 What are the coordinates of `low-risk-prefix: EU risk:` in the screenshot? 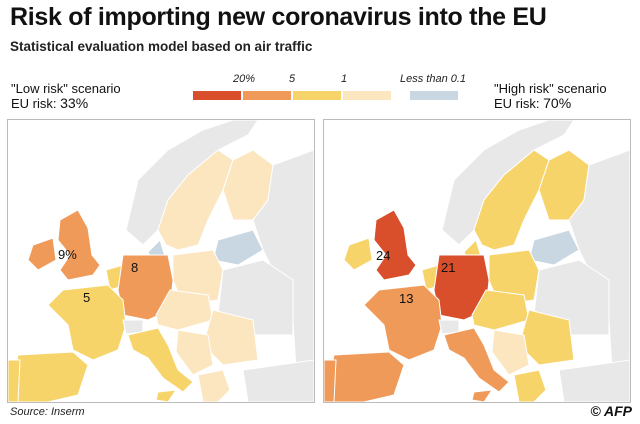 It's located at (36, 103).